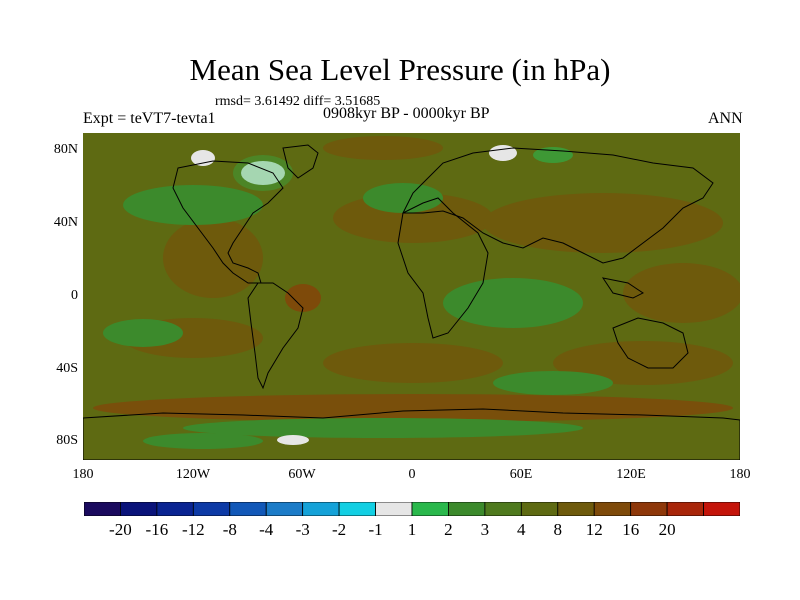  I want to click on stats-subtitle: rmsd= 3.61492 diff= 3.51685, so click(298, 101).